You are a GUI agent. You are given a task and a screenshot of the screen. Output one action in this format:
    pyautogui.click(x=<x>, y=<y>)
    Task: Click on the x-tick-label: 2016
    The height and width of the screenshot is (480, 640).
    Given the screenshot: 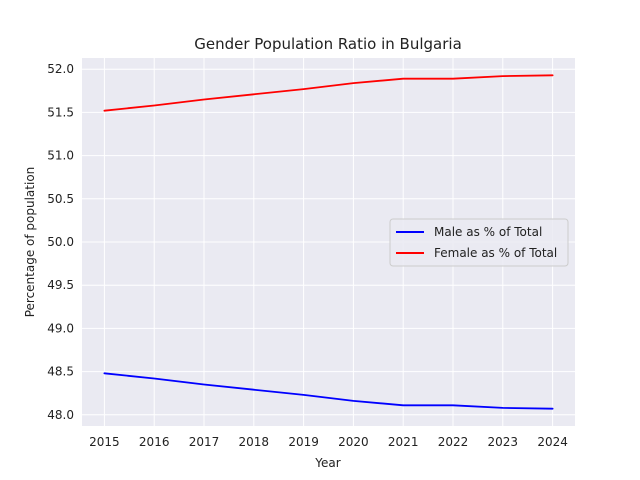 What is the action you would take?
    pyautogui.click(x=154, y=442)
    